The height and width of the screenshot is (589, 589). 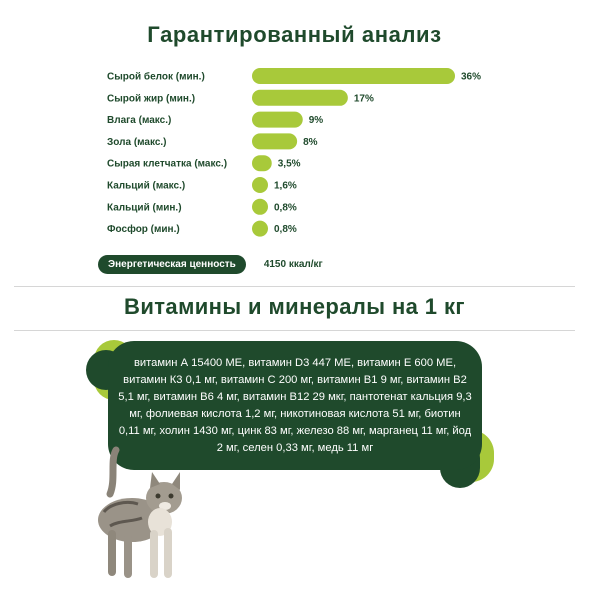 What do you see at coordinates (294, 34) in the screenshot?
I see `analysis-title: Гарантированный анализ` at bounding box center [294, 34].